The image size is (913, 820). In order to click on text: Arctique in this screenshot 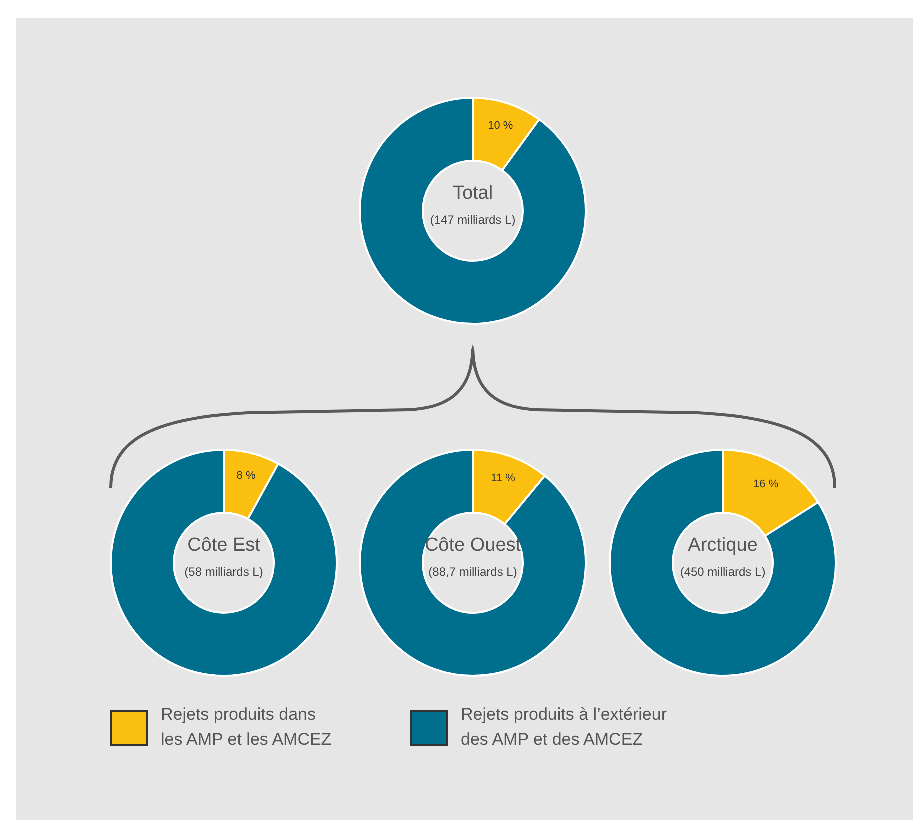, I will do `click(723, 545)`.